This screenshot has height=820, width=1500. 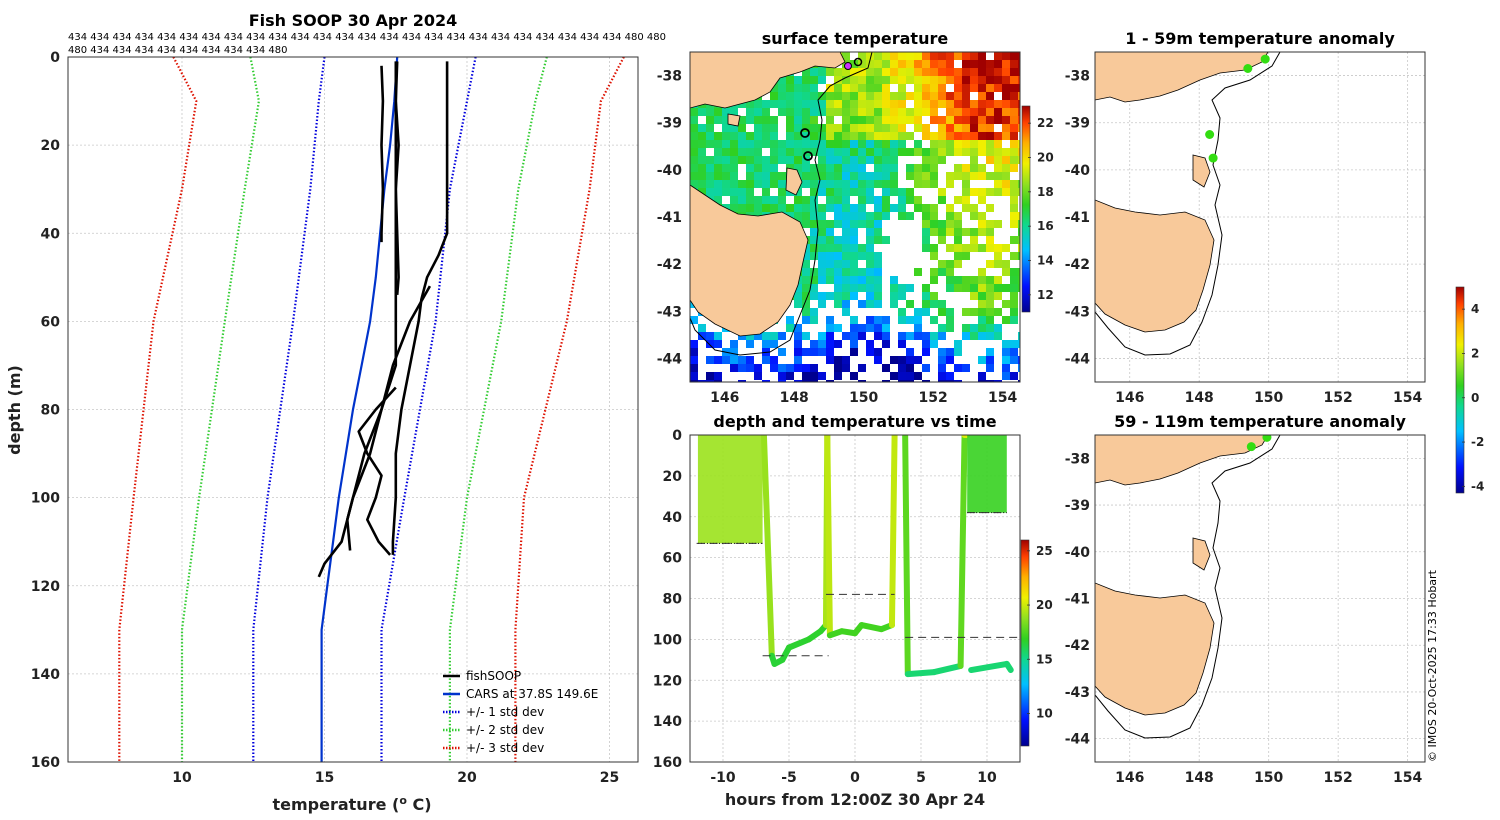 What do you see at coordinates (45, 763) in the screenshot?
I see `profile-y-tick-label: 160` at bounding box center [45, 763].